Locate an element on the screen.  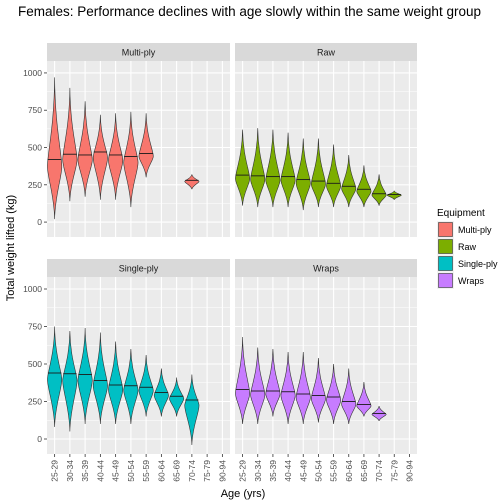
x-axis-title: Age (yrs) is located at coordinates (243, 494).